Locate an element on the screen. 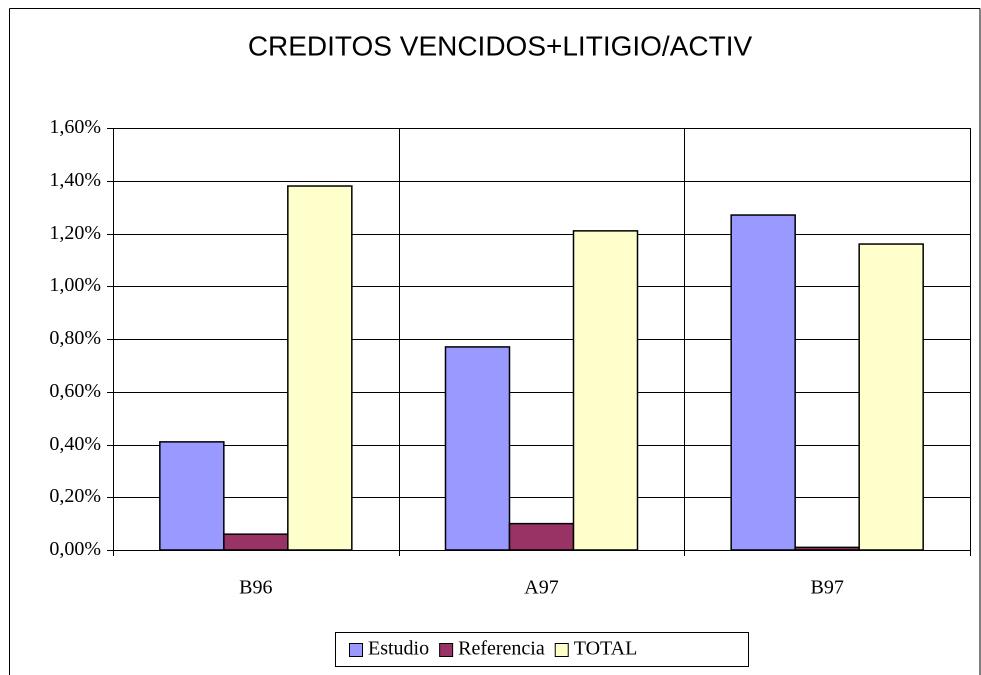 The width and height of the screenshot is (981, 675). y-tick-label: 0,20% is located at coordinates (75, 496).